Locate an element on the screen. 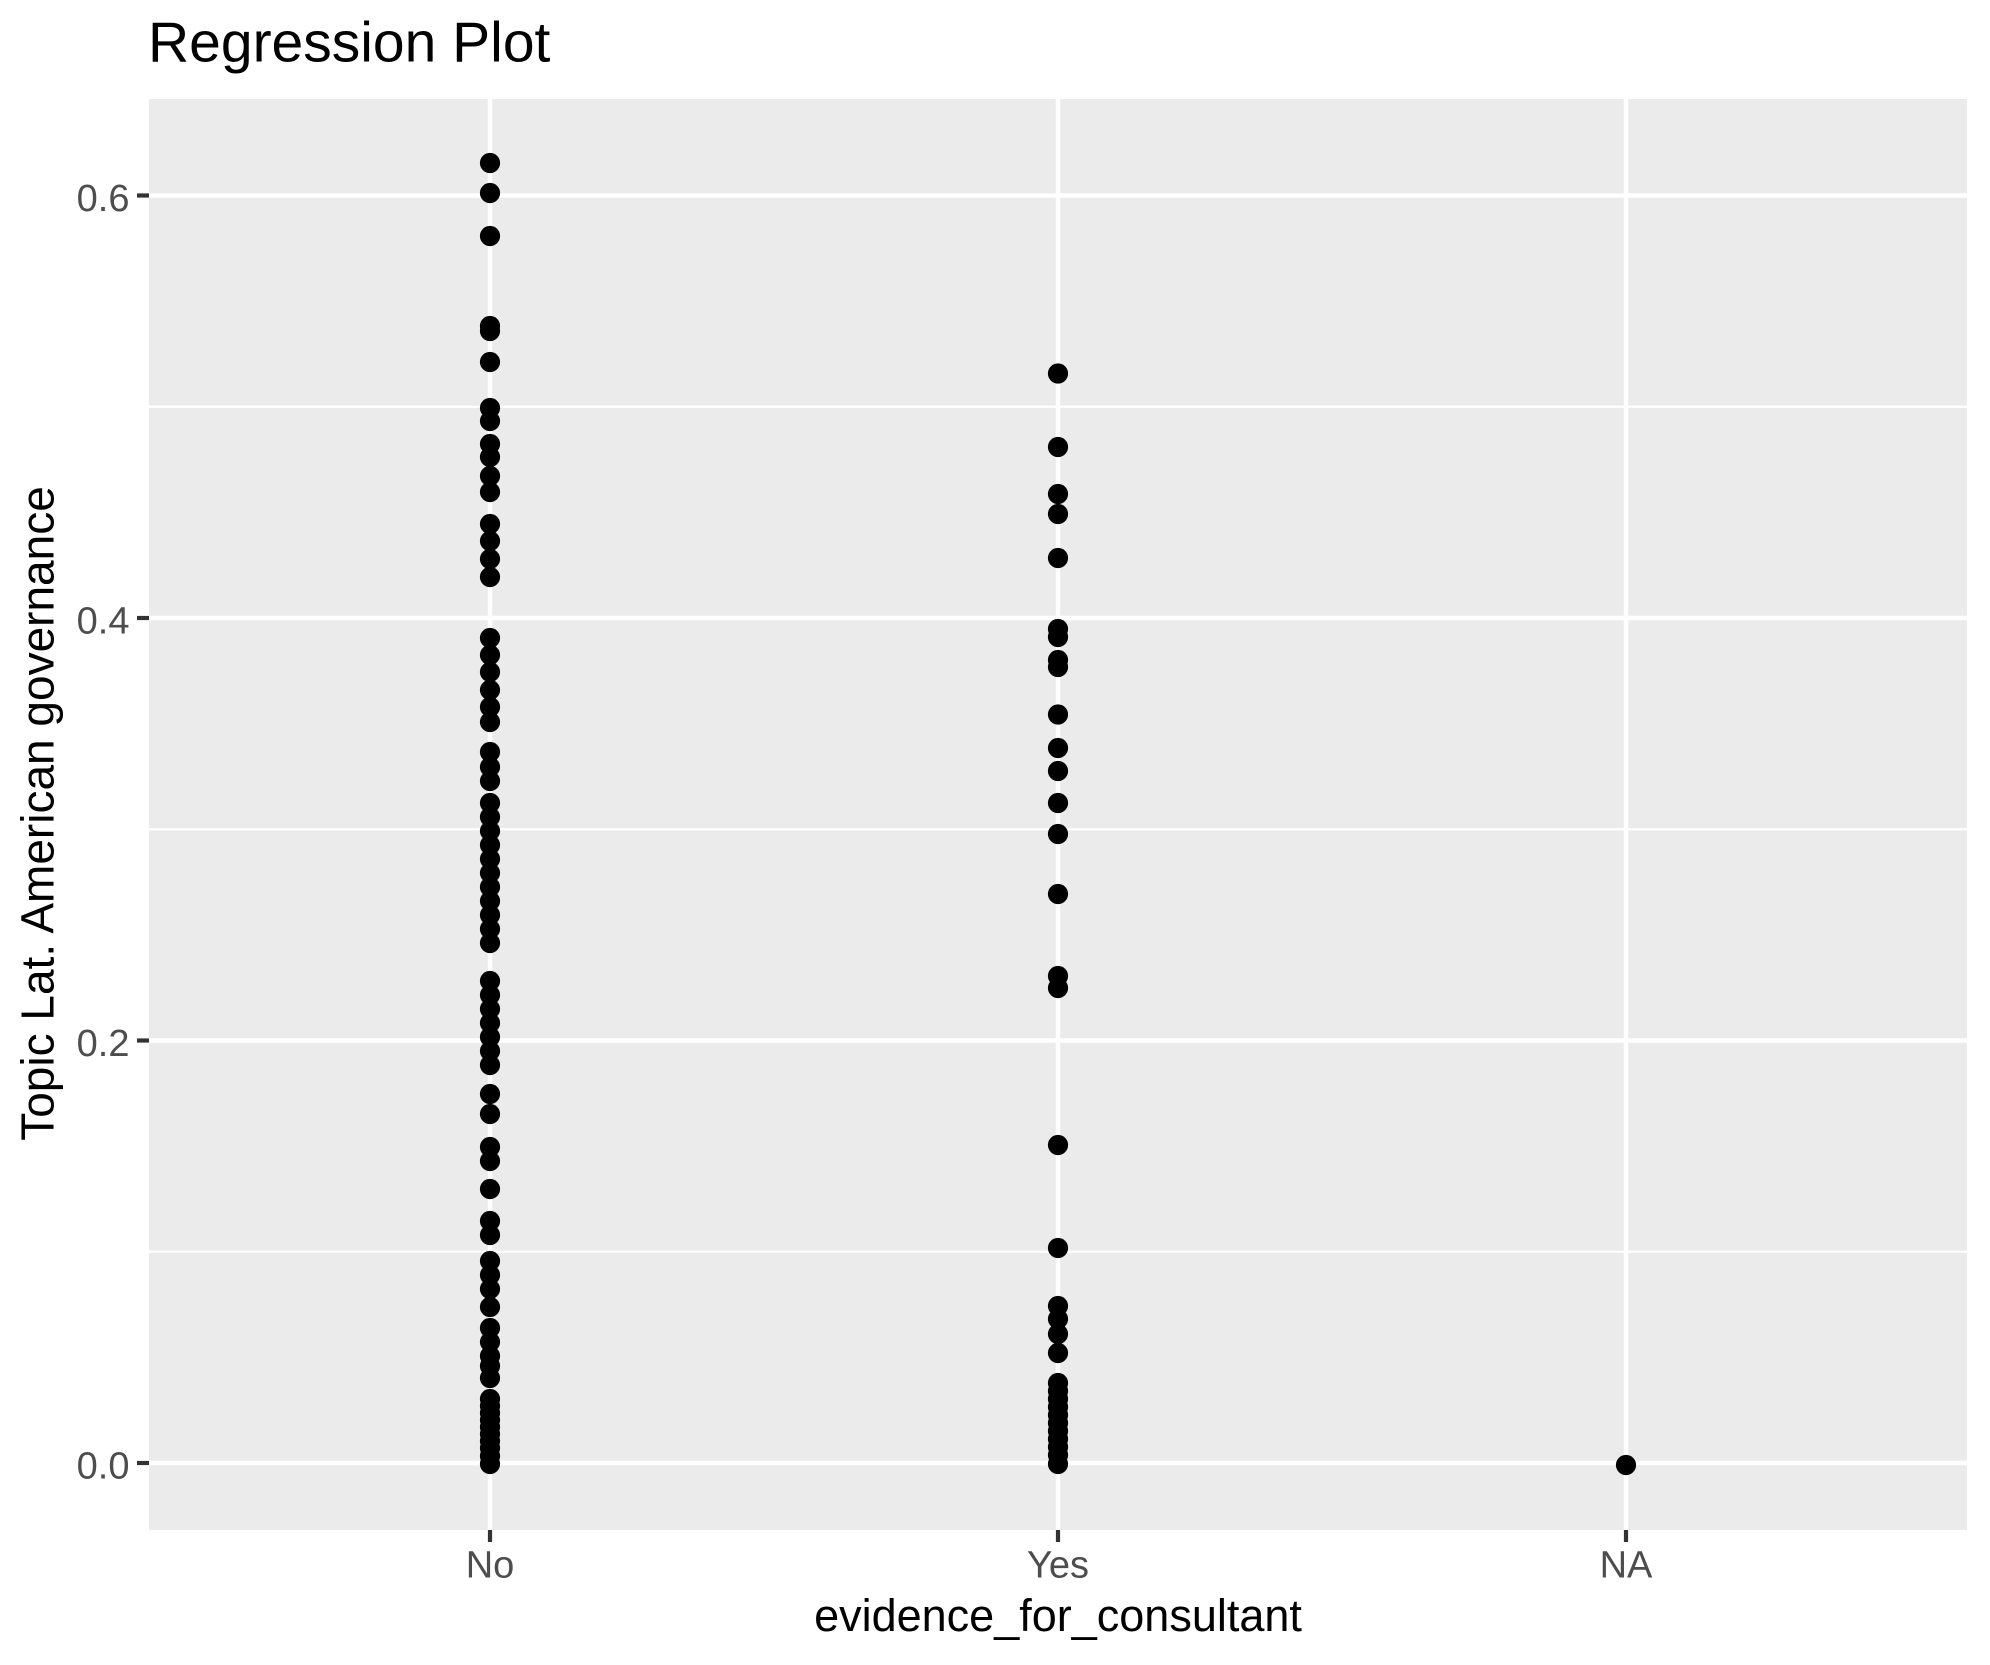 The image size is (1990, 1665). svg-text: 0.0 is located at coordinates (103, 1467).